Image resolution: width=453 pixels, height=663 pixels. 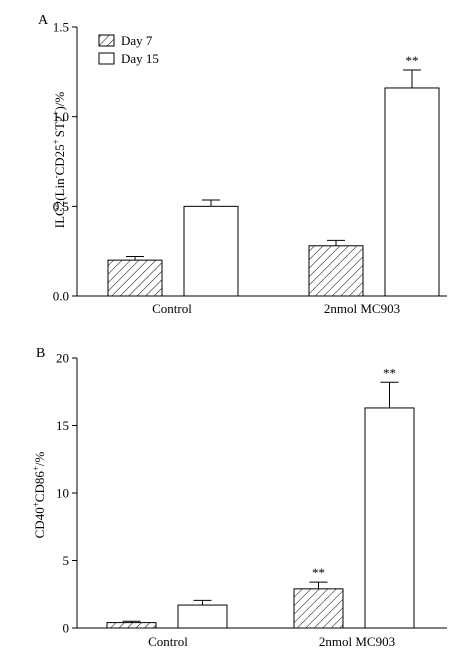 What do you see at coordinates (66, 560) in the screenshot?
I see `panel-b-y-tick-label: 5` at bounding box center [66, 560].